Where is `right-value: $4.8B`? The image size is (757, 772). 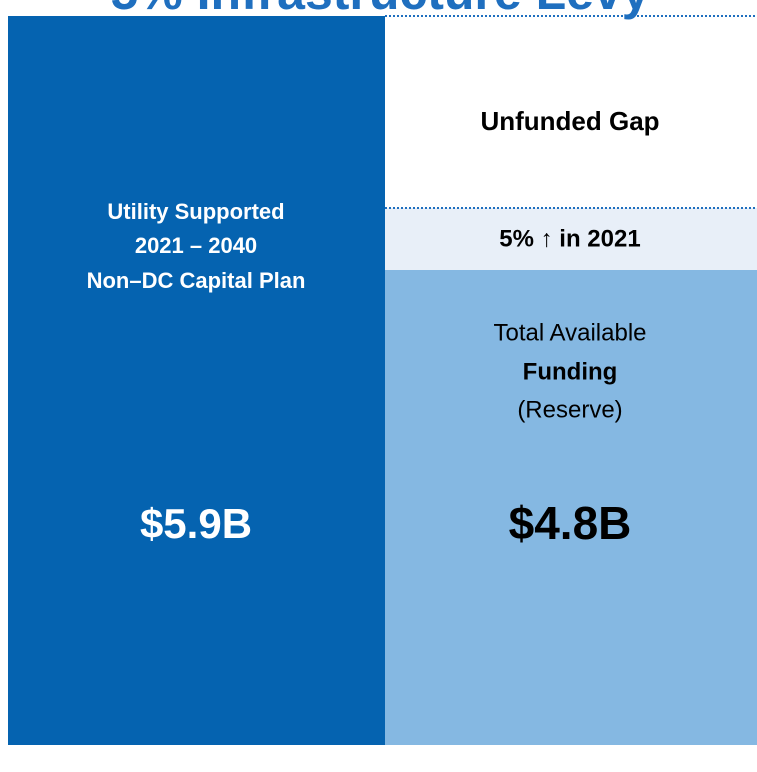 right-value: $4.8B is located at coordinates (570, 523).